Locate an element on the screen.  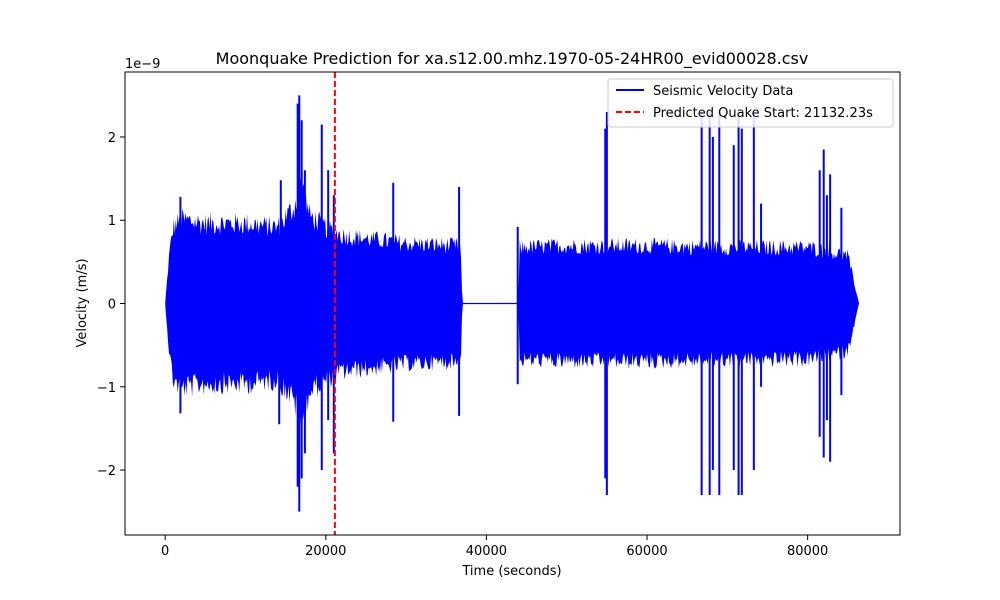
legend-box is located at coordinates (750, 103).